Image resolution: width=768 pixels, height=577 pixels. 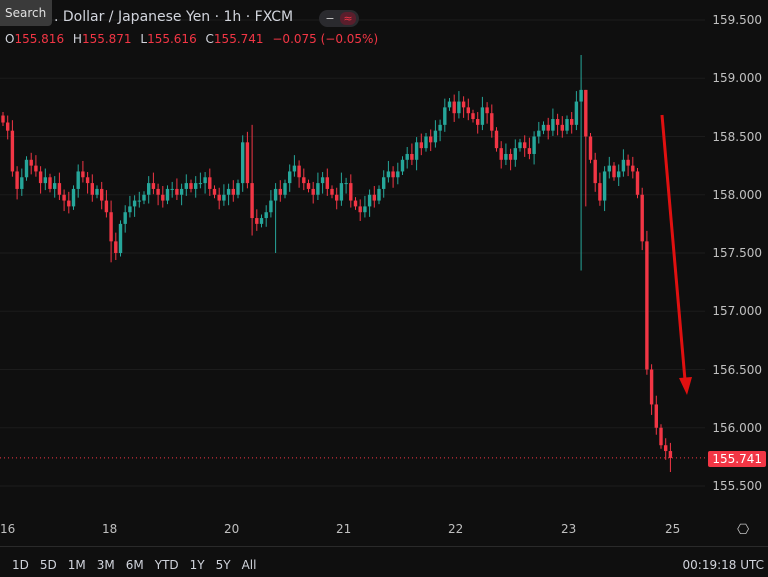 I want to click on price-tick-label: 158.000, so click(x=737, y=194).